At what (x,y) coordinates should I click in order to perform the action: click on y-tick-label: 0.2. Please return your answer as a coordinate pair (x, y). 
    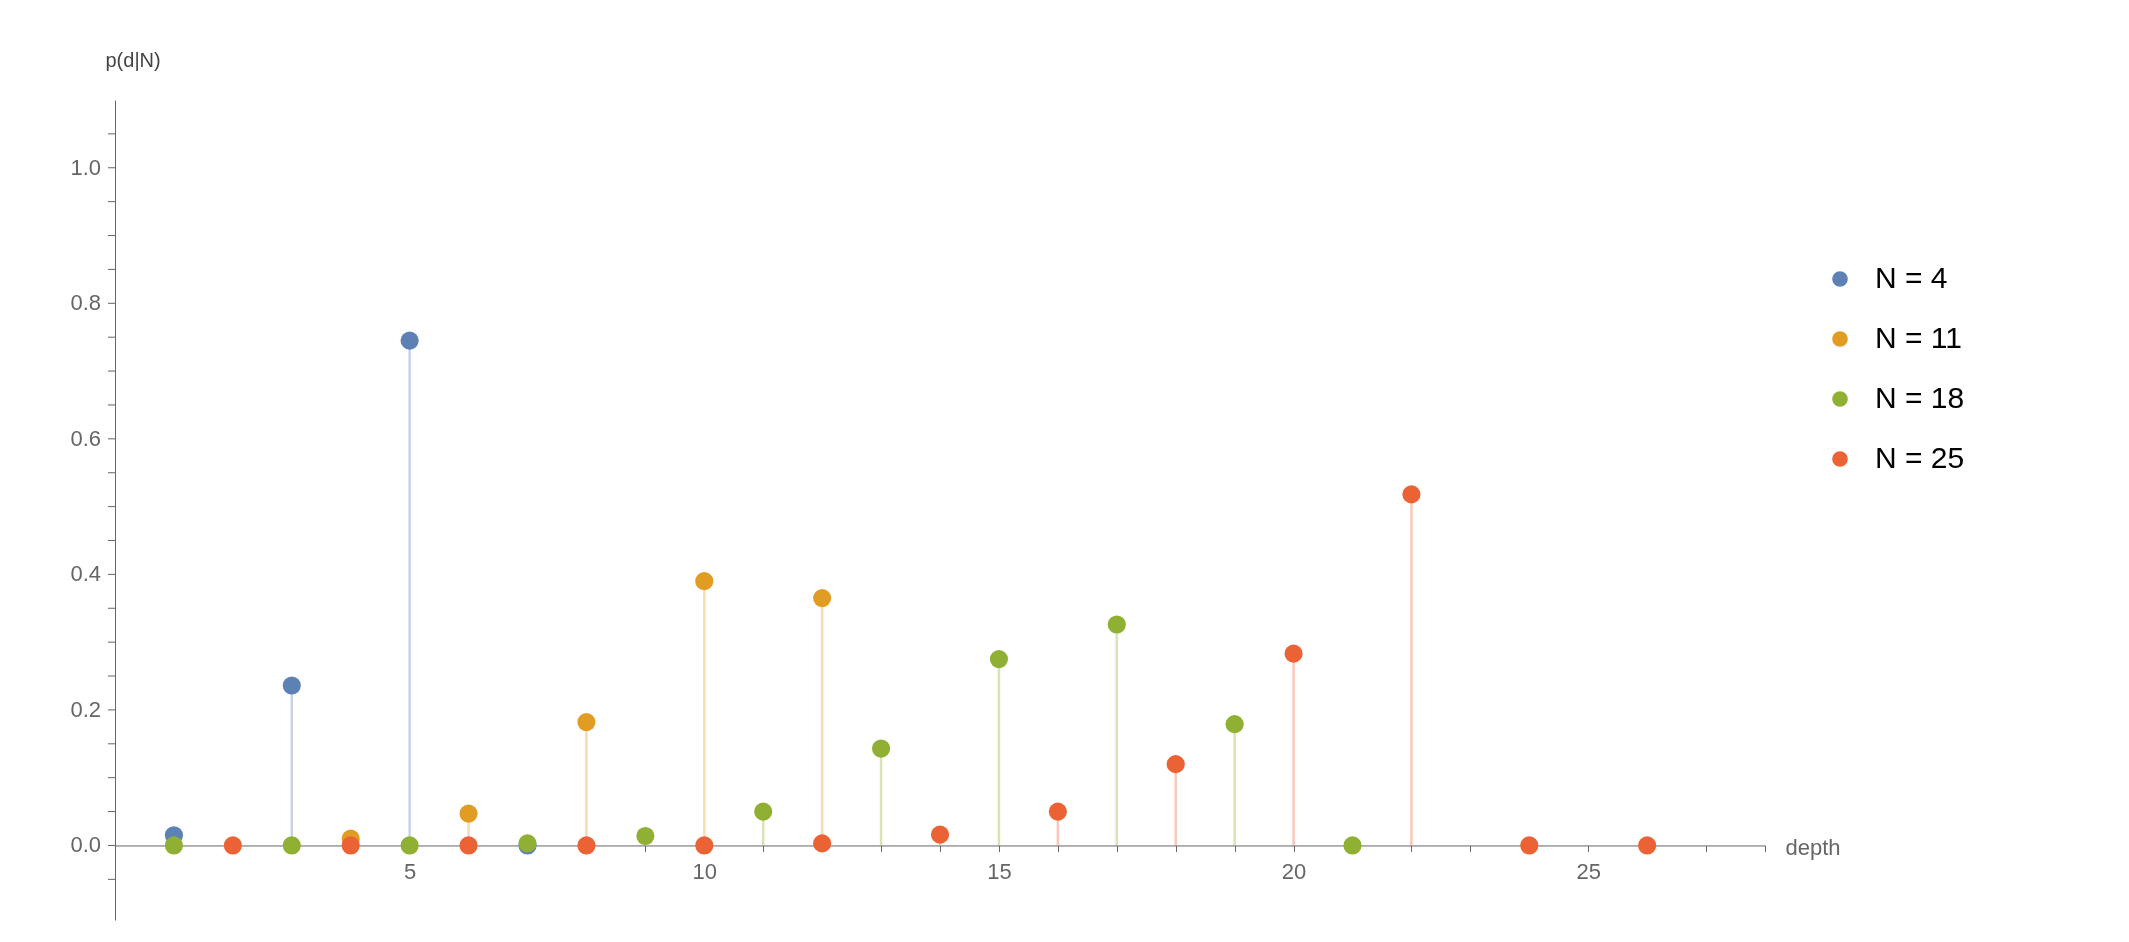
    Looking at the image, I should click on (85, 709).